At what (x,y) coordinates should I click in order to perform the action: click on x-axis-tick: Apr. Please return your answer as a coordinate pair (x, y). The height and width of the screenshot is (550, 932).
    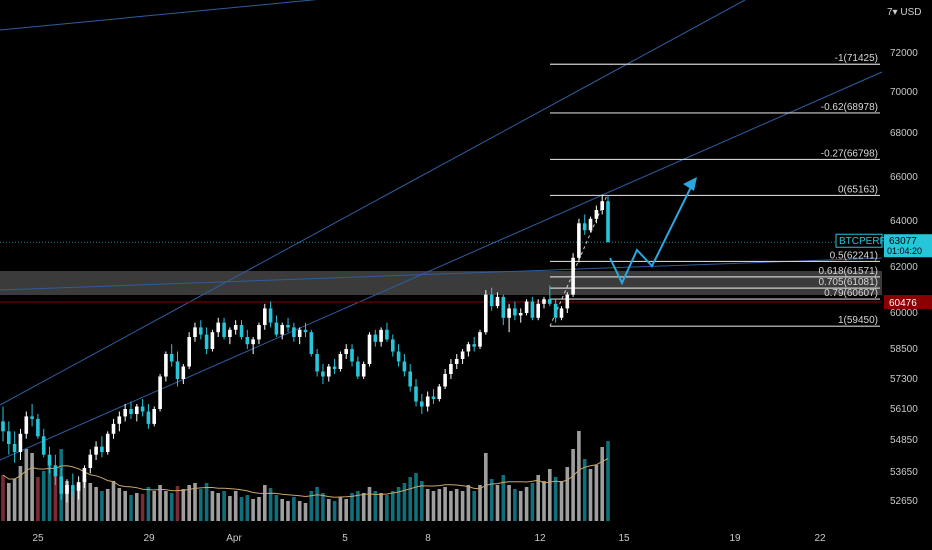
    Looking at the image, I should click on (234, 538).